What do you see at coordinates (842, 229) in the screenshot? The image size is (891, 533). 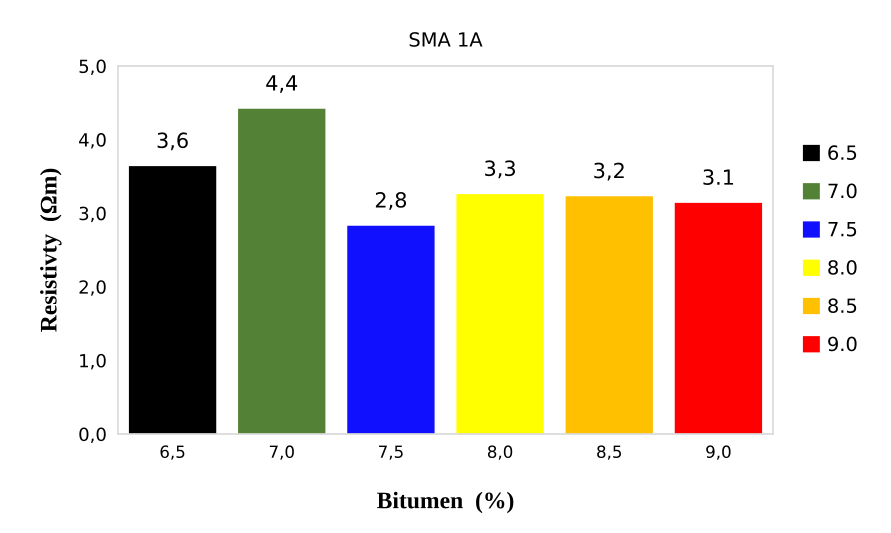 I see `legend-label: 7.5` at bounding box center [842, 229].